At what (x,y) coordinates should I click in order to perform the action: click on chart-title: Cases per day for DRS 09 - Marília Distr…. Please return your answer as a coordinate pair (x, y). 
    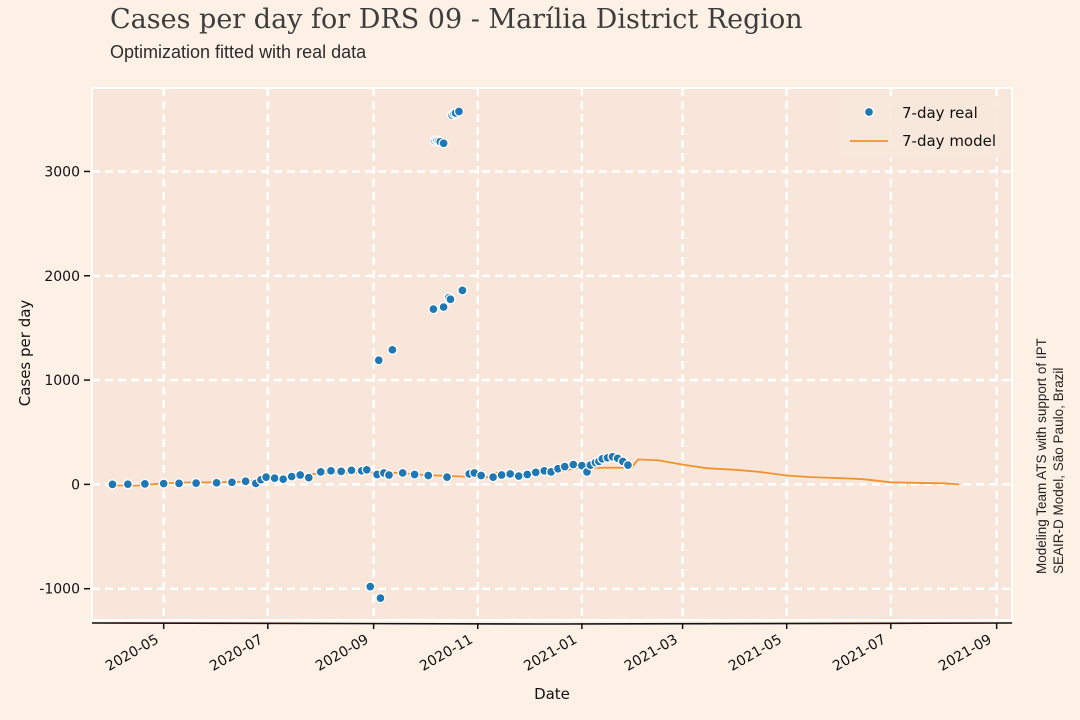
    Looking at the image, I should click on (456, 19).